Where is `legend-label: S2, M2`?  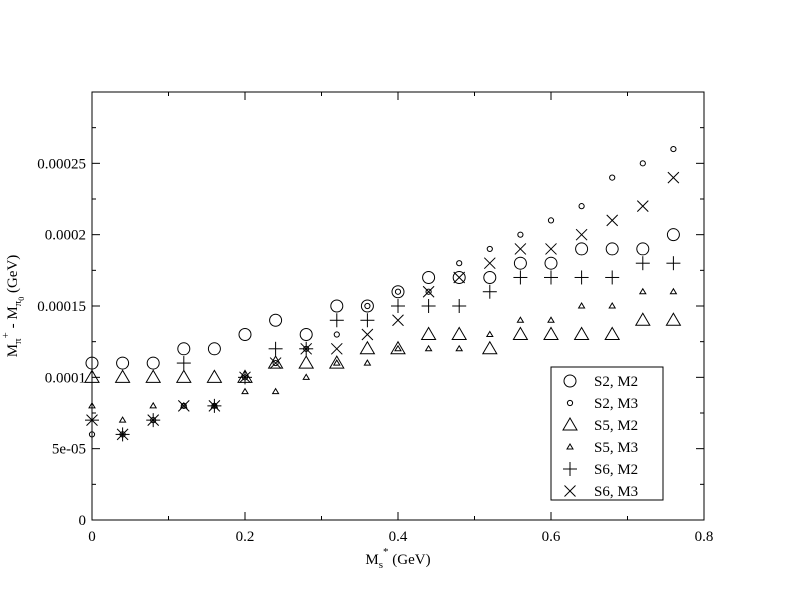
legend-label: S2, M2 is located at coordinates (616, 382).